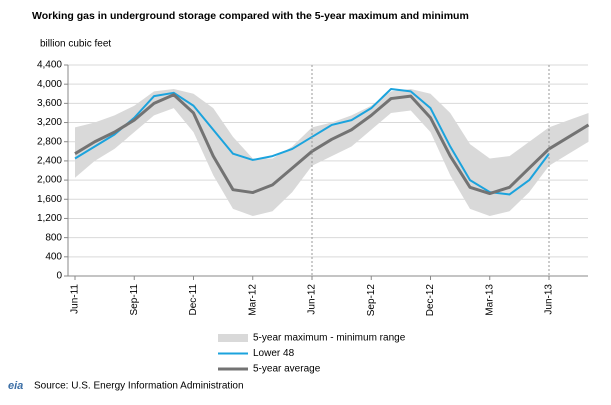 This screenshot has height=405, width=611. I want to click on x-tick-label: Sep-12, so click(371, 300).